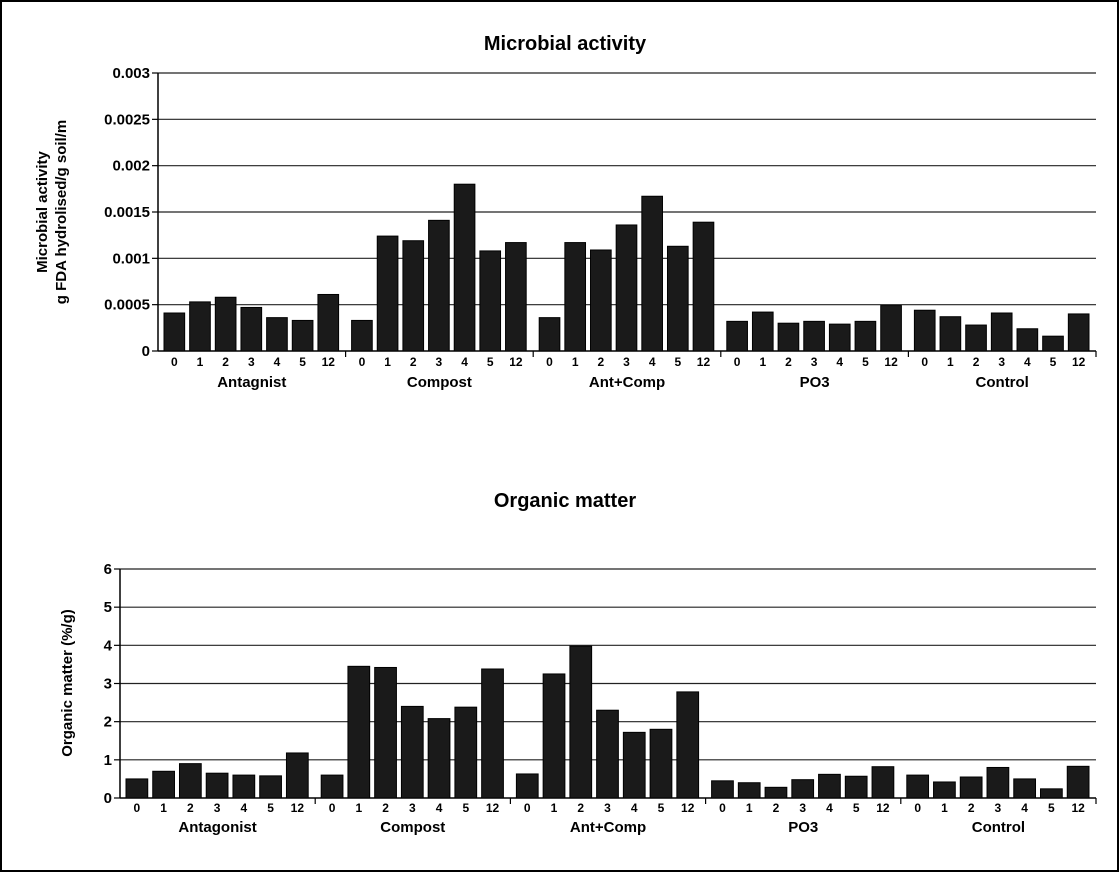 This screenshot has width=1119, height=877. I want to click on y-tick-label: 5, so click(108, 607).